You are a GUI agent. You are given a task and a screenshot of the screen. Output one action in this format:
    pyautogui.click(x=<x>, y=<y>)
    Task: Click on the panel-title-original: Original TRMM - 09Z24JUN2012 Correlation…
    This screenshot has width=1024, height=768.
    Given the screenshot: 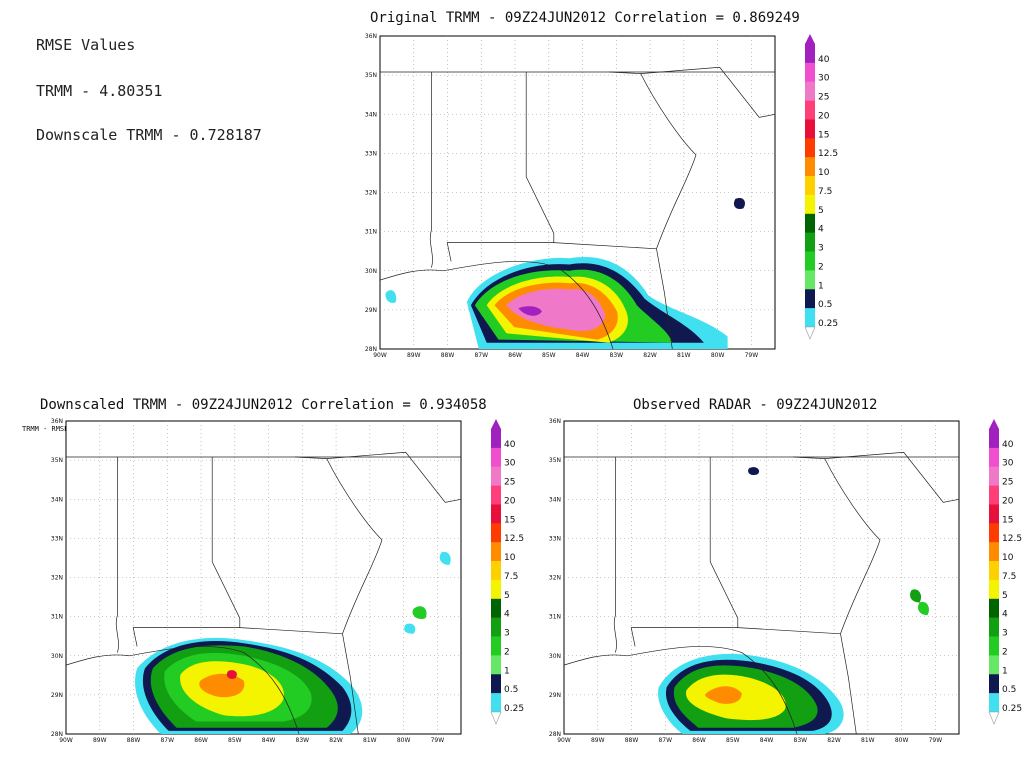 What is the action you would take?
    pyautogui.click(x=585, y=18)
    